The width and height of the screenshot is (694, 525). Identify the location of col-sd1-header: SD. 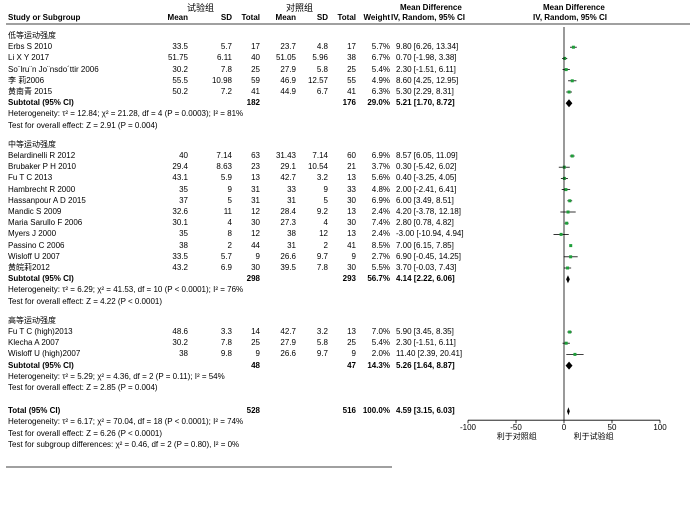
(226, 17).